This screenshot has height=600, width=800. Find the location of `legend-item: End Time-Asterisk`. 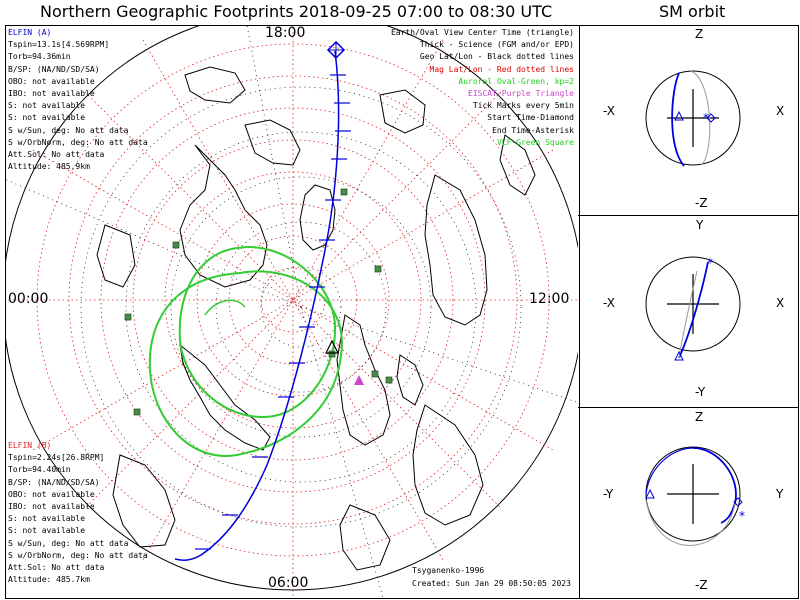

legend-item: End Time-Asterisk is located at coordinates (533, 130).